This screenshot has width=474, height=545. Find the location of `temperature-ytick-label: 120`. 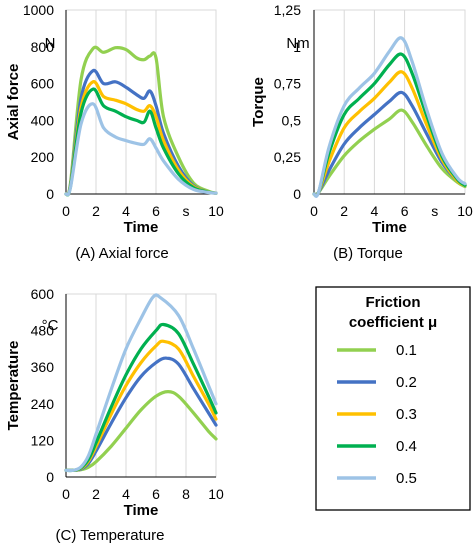

temperature-ytick-label: 120 is located at coordinates (43, 440).